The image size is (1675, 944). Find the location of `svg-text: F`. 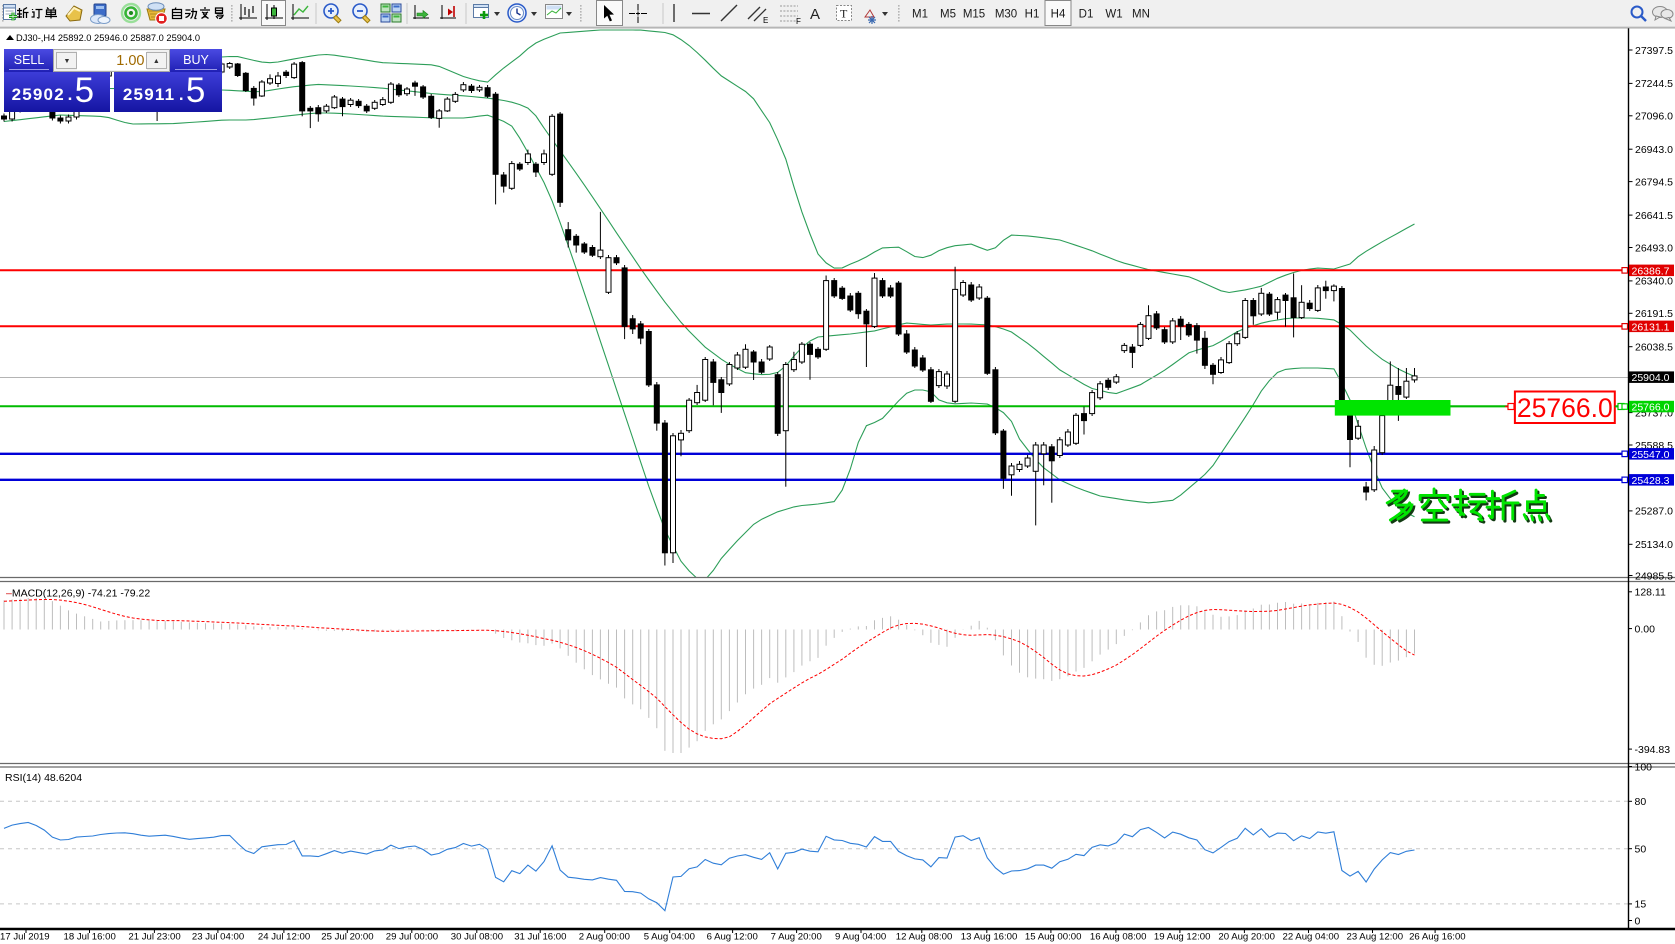

svg-text: F is located at coordinates (798, 21).